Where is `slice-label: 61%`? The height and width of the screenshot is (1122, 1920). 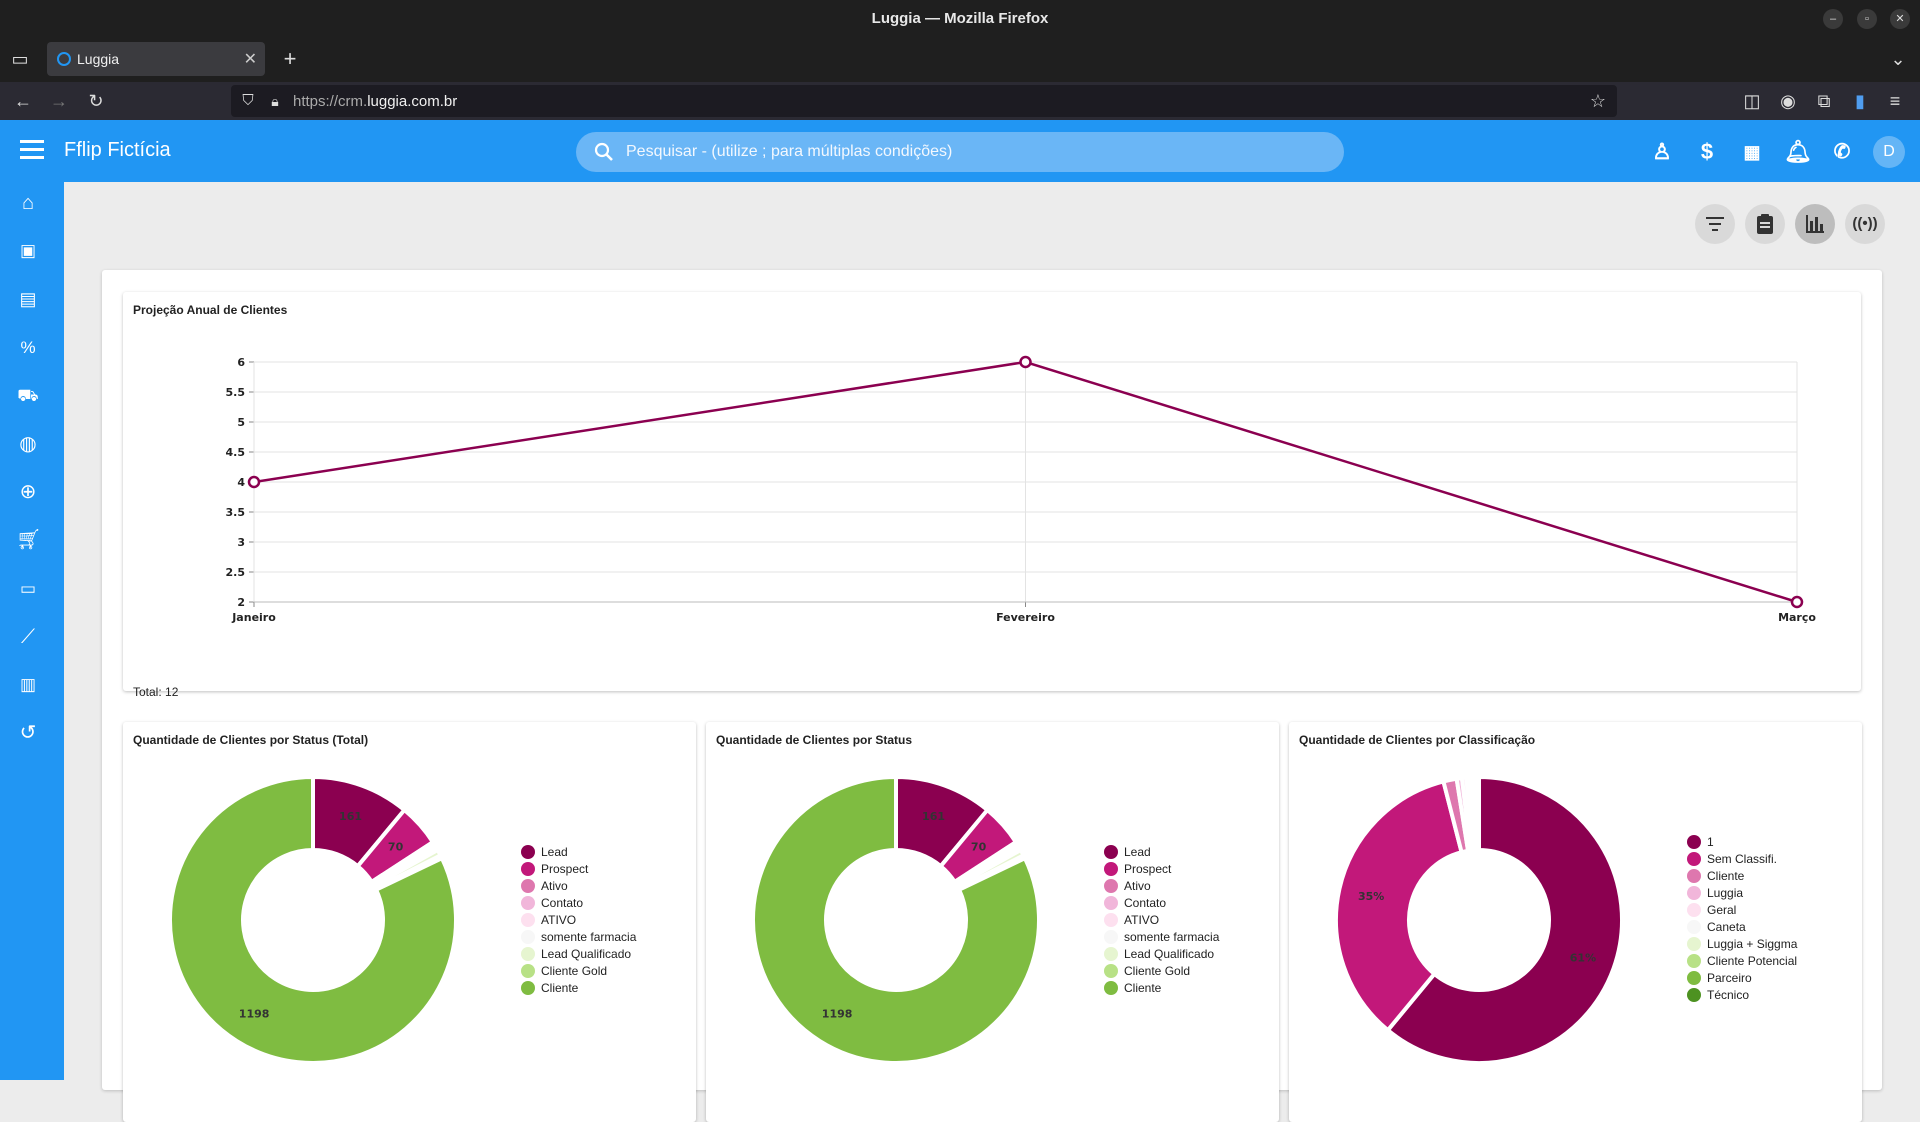
slice-label: 61% is located at coordinates (1583, 957).